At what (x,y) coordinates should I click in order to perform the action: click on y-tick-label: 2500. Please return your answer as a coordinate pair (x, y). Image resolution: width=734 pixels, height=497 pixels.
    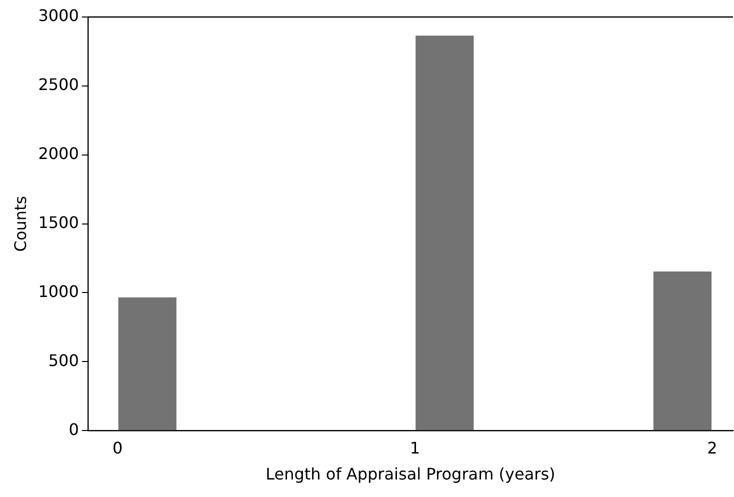
    Looking at the image, I should click on (58, 84).